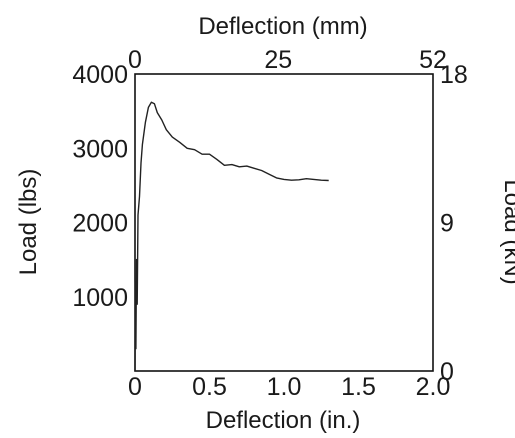 The height and width of the screenshot is (438, 515). I want to click on bottom-x-tick-labels: 0 0.5 1.0 1.5 2.0, so click(289, 387).